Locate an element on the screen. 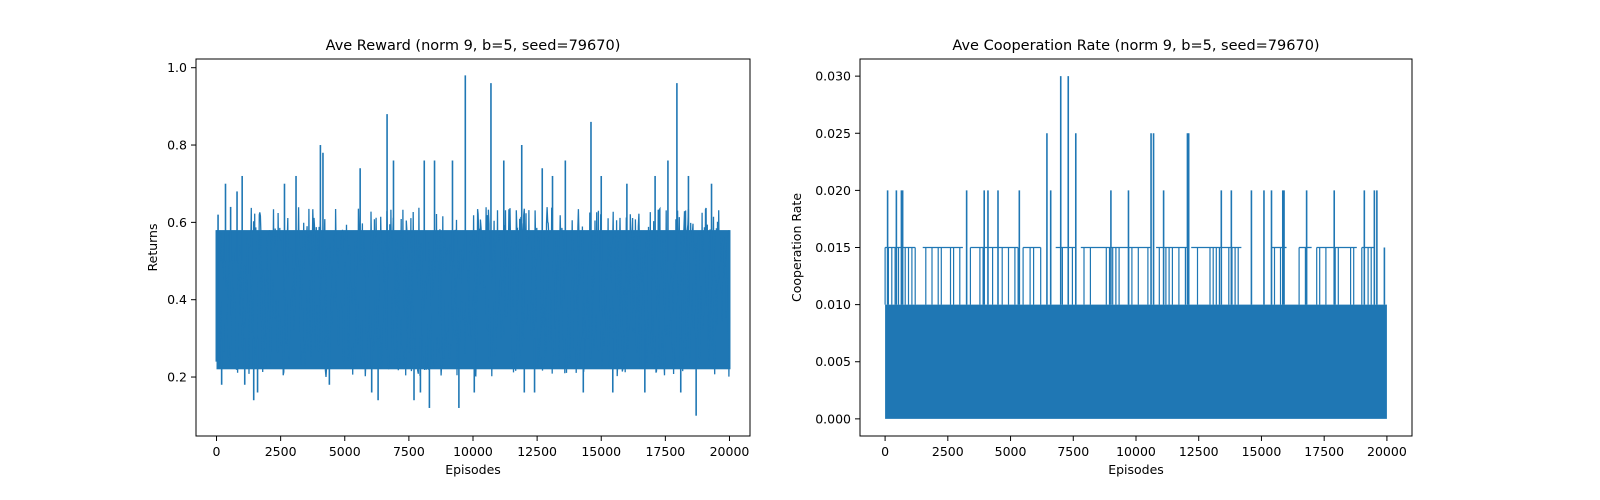 Image resolution: width=1600 pixels, height=500 pixels. coop-x-tick-label: 10000 is located at coordinates (1136, 451).